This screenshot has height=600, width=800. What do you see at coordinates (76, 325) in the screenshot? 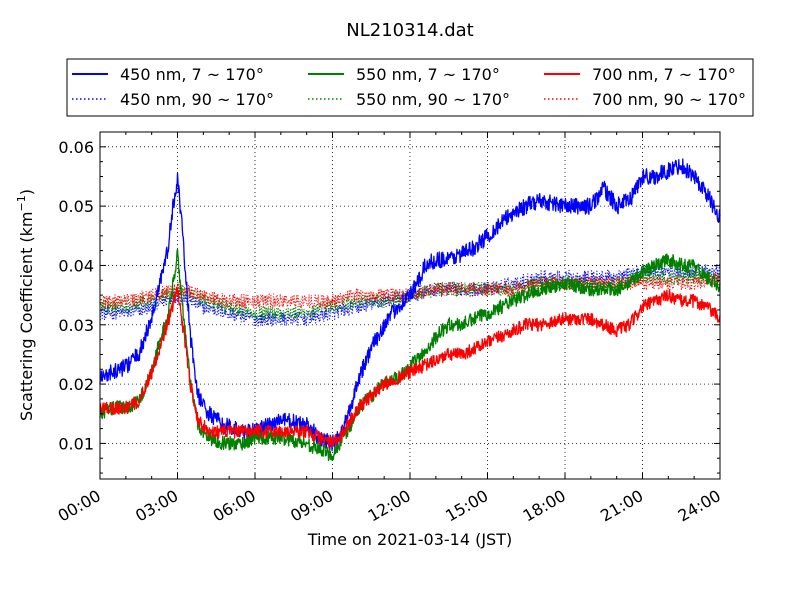
I see `y-tick-label: 0.03` at bounding box center [76, 325].